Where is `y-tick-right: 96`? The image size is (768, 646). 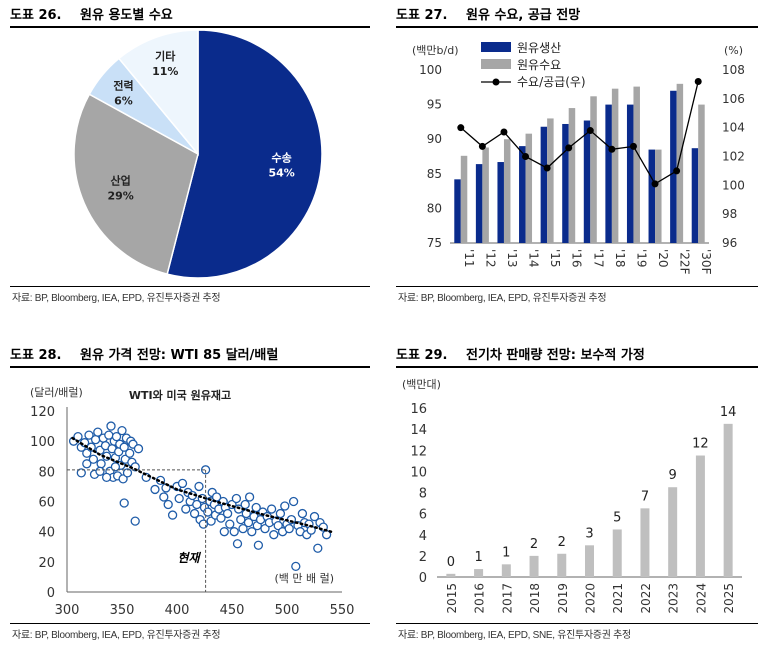
y-tick-right: 96 is located at coordinates (729, 243).